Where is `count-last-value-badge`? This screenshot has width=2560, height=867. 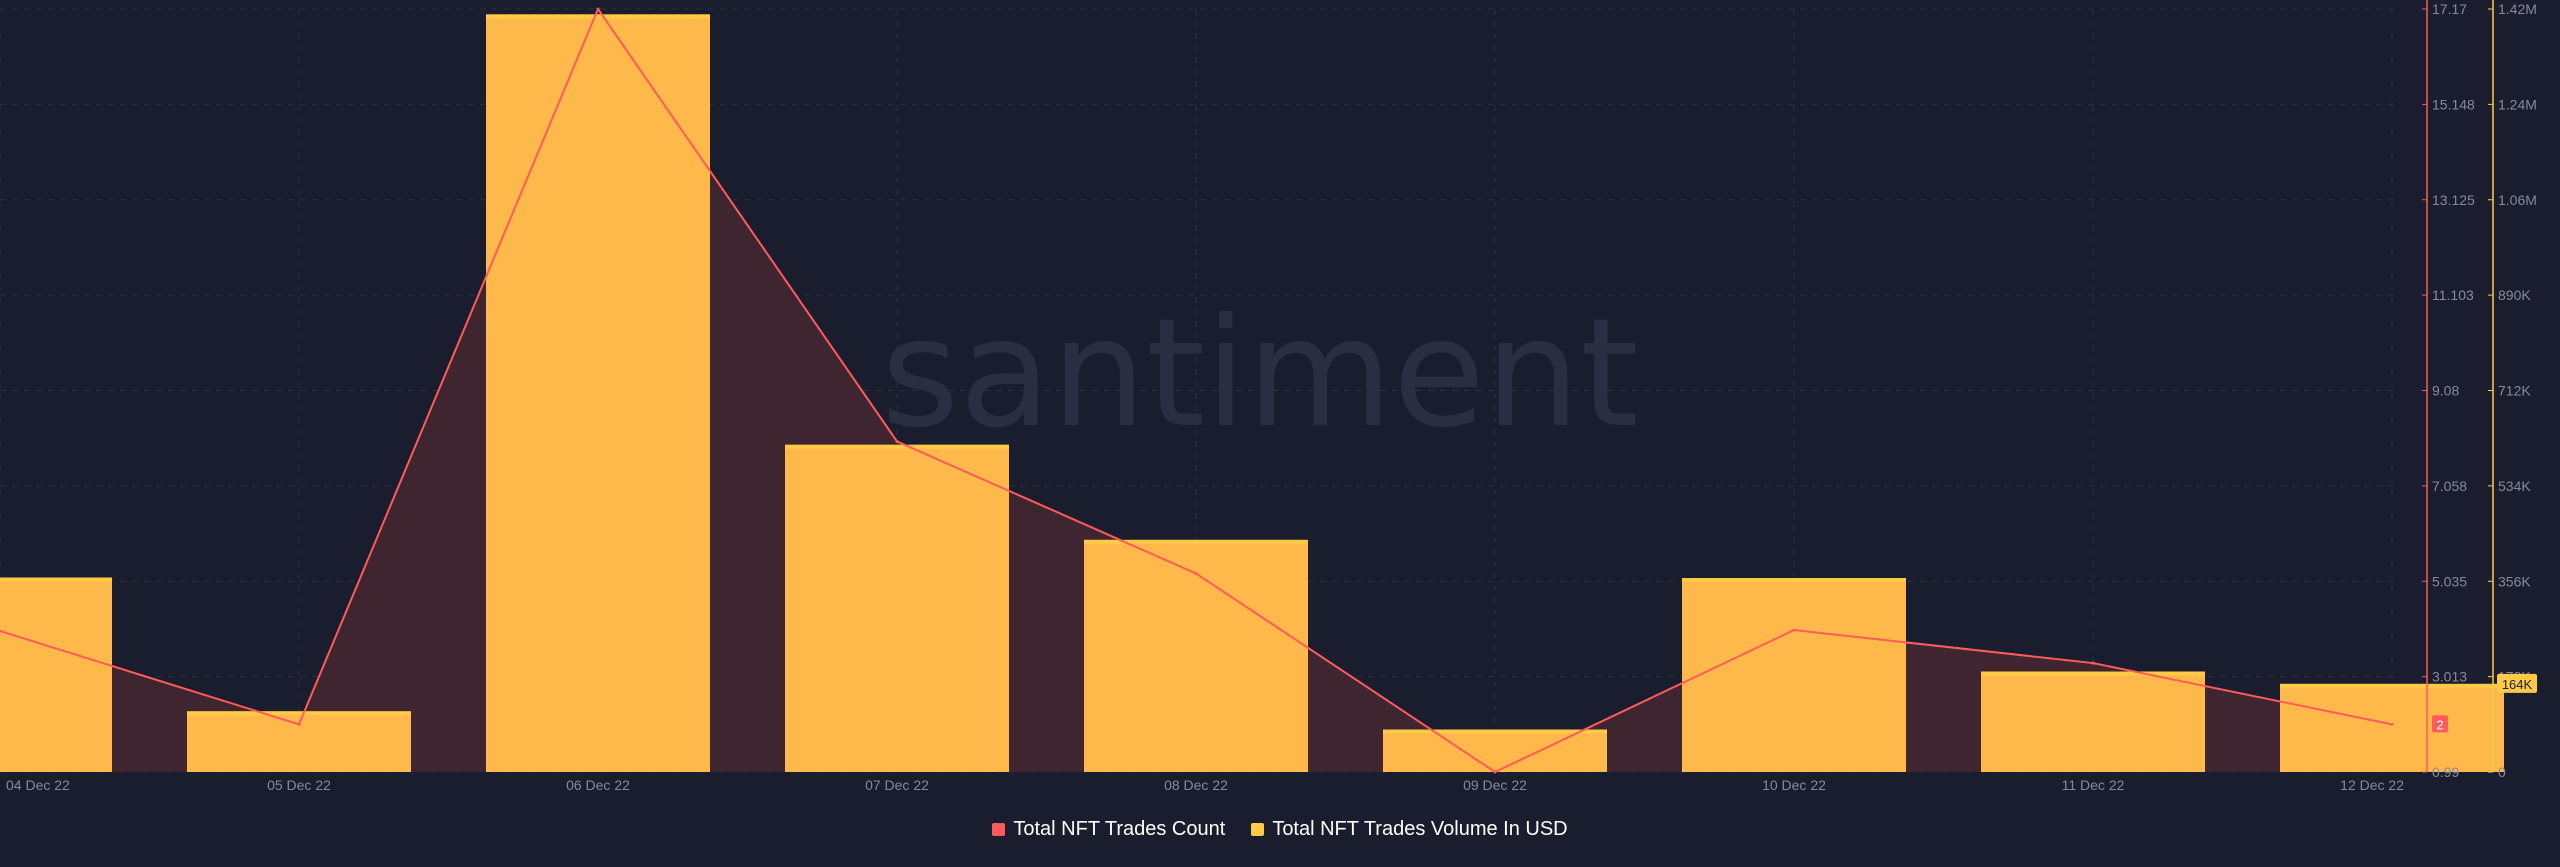 count-last-value-badge is located at coordinates (2440, 724).